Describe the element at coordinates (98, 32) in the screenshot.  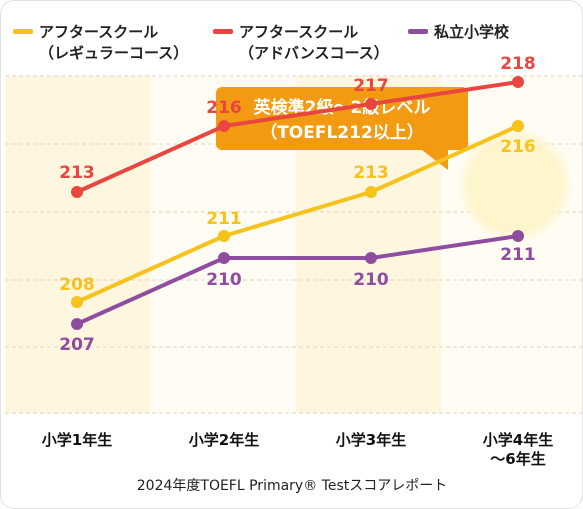
I see `legend-label-1-1: アフタースクール` at that location.